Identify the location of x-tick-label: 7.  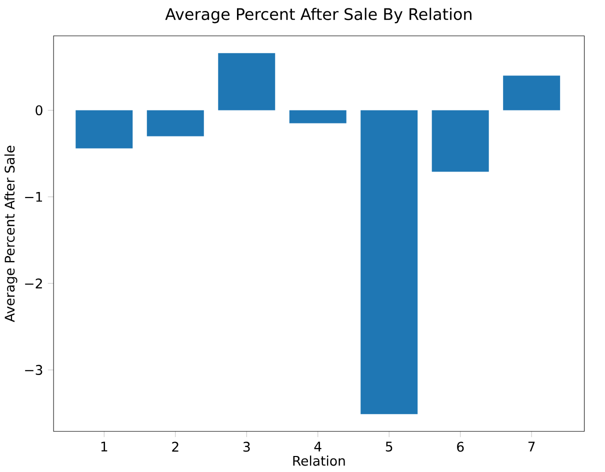
(531, 447).